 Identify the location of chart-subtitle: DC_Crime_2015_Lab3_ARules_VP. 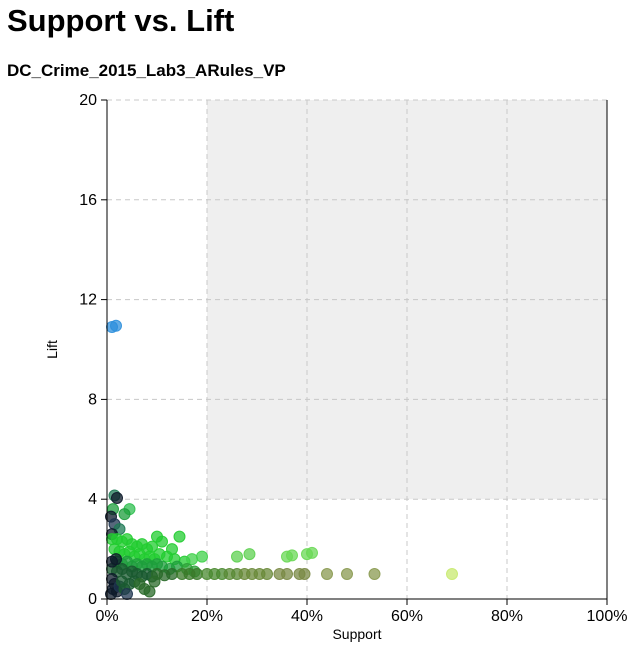
(146, 70).